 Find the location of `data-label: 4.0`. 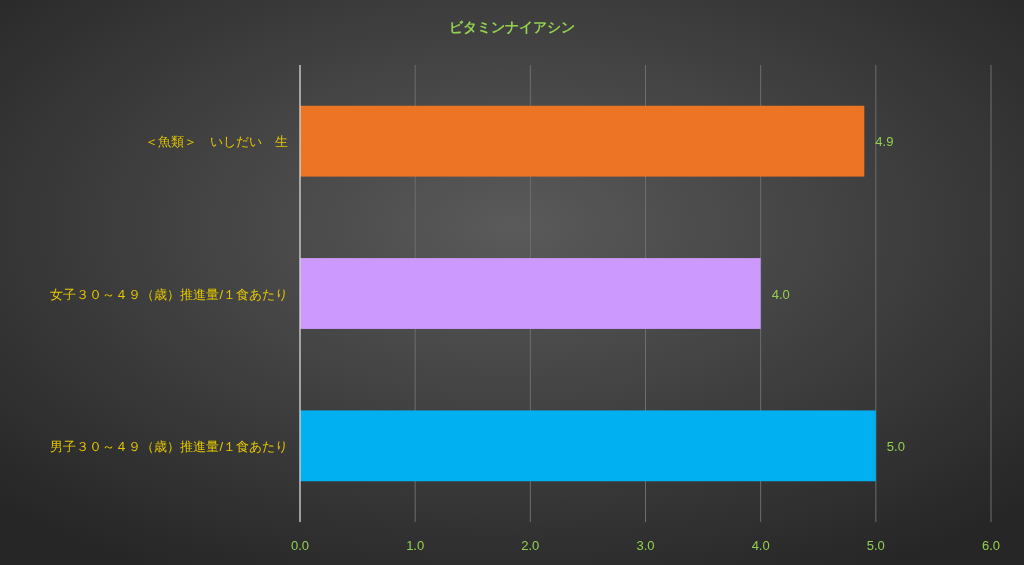

data-label: 4.0 is located at coordinates (780, 294).